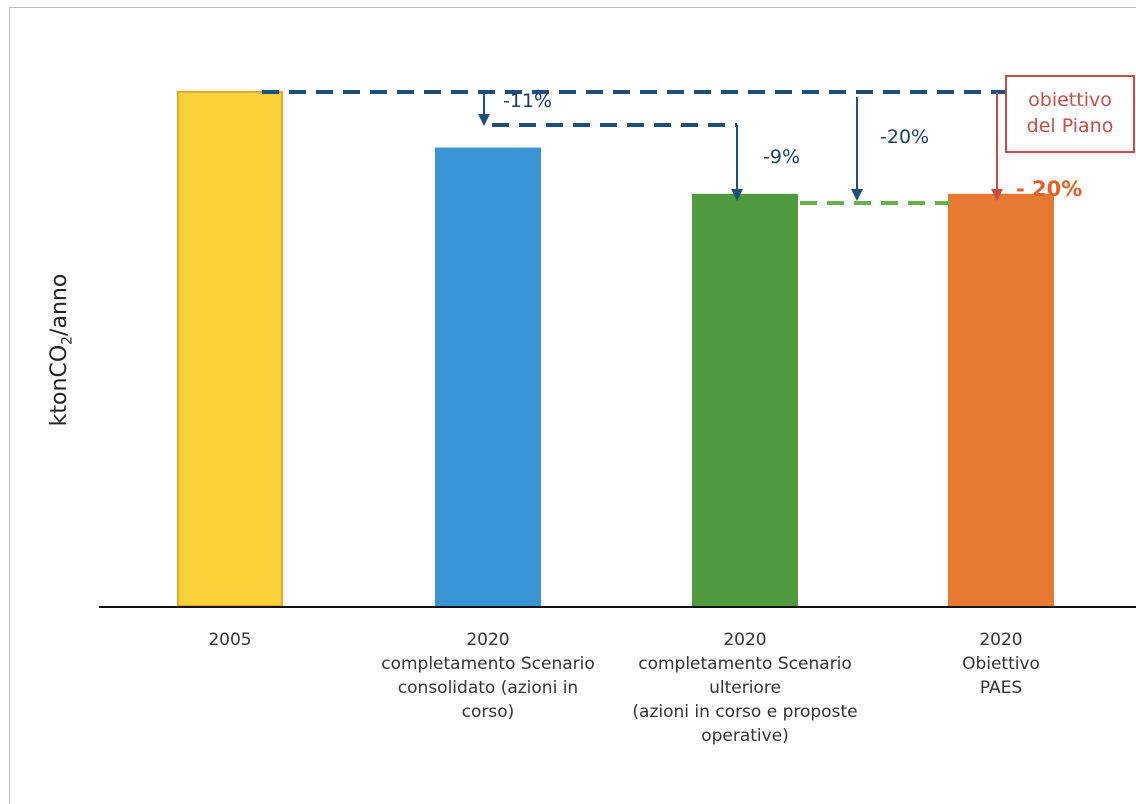 The image size is (1136, 804). What do you see at coordinates (488, 712) in the screenshot?
I see `category-label-line: corso)` at bounding box center [488, 712].